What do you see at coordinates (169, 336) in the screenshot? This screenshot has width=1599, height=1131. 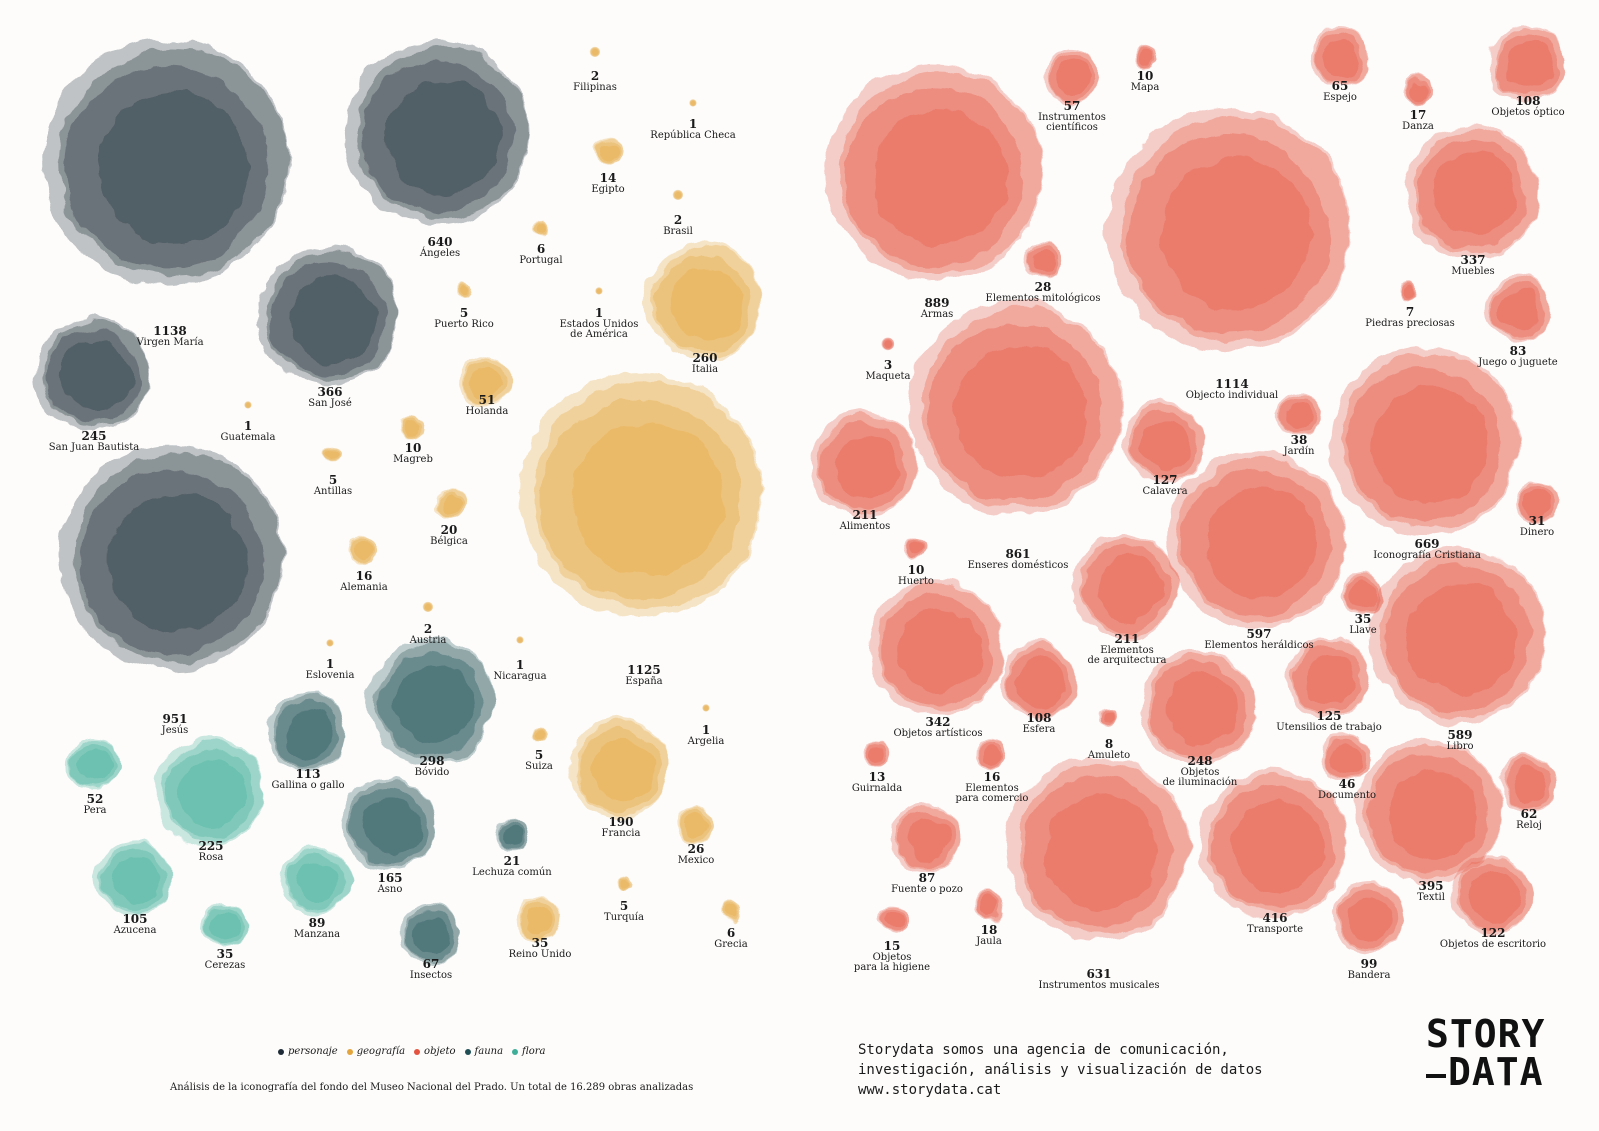 I see `bubble-label-virgen-maria: 1138 Virgen María` at bounding box center [169, 336].